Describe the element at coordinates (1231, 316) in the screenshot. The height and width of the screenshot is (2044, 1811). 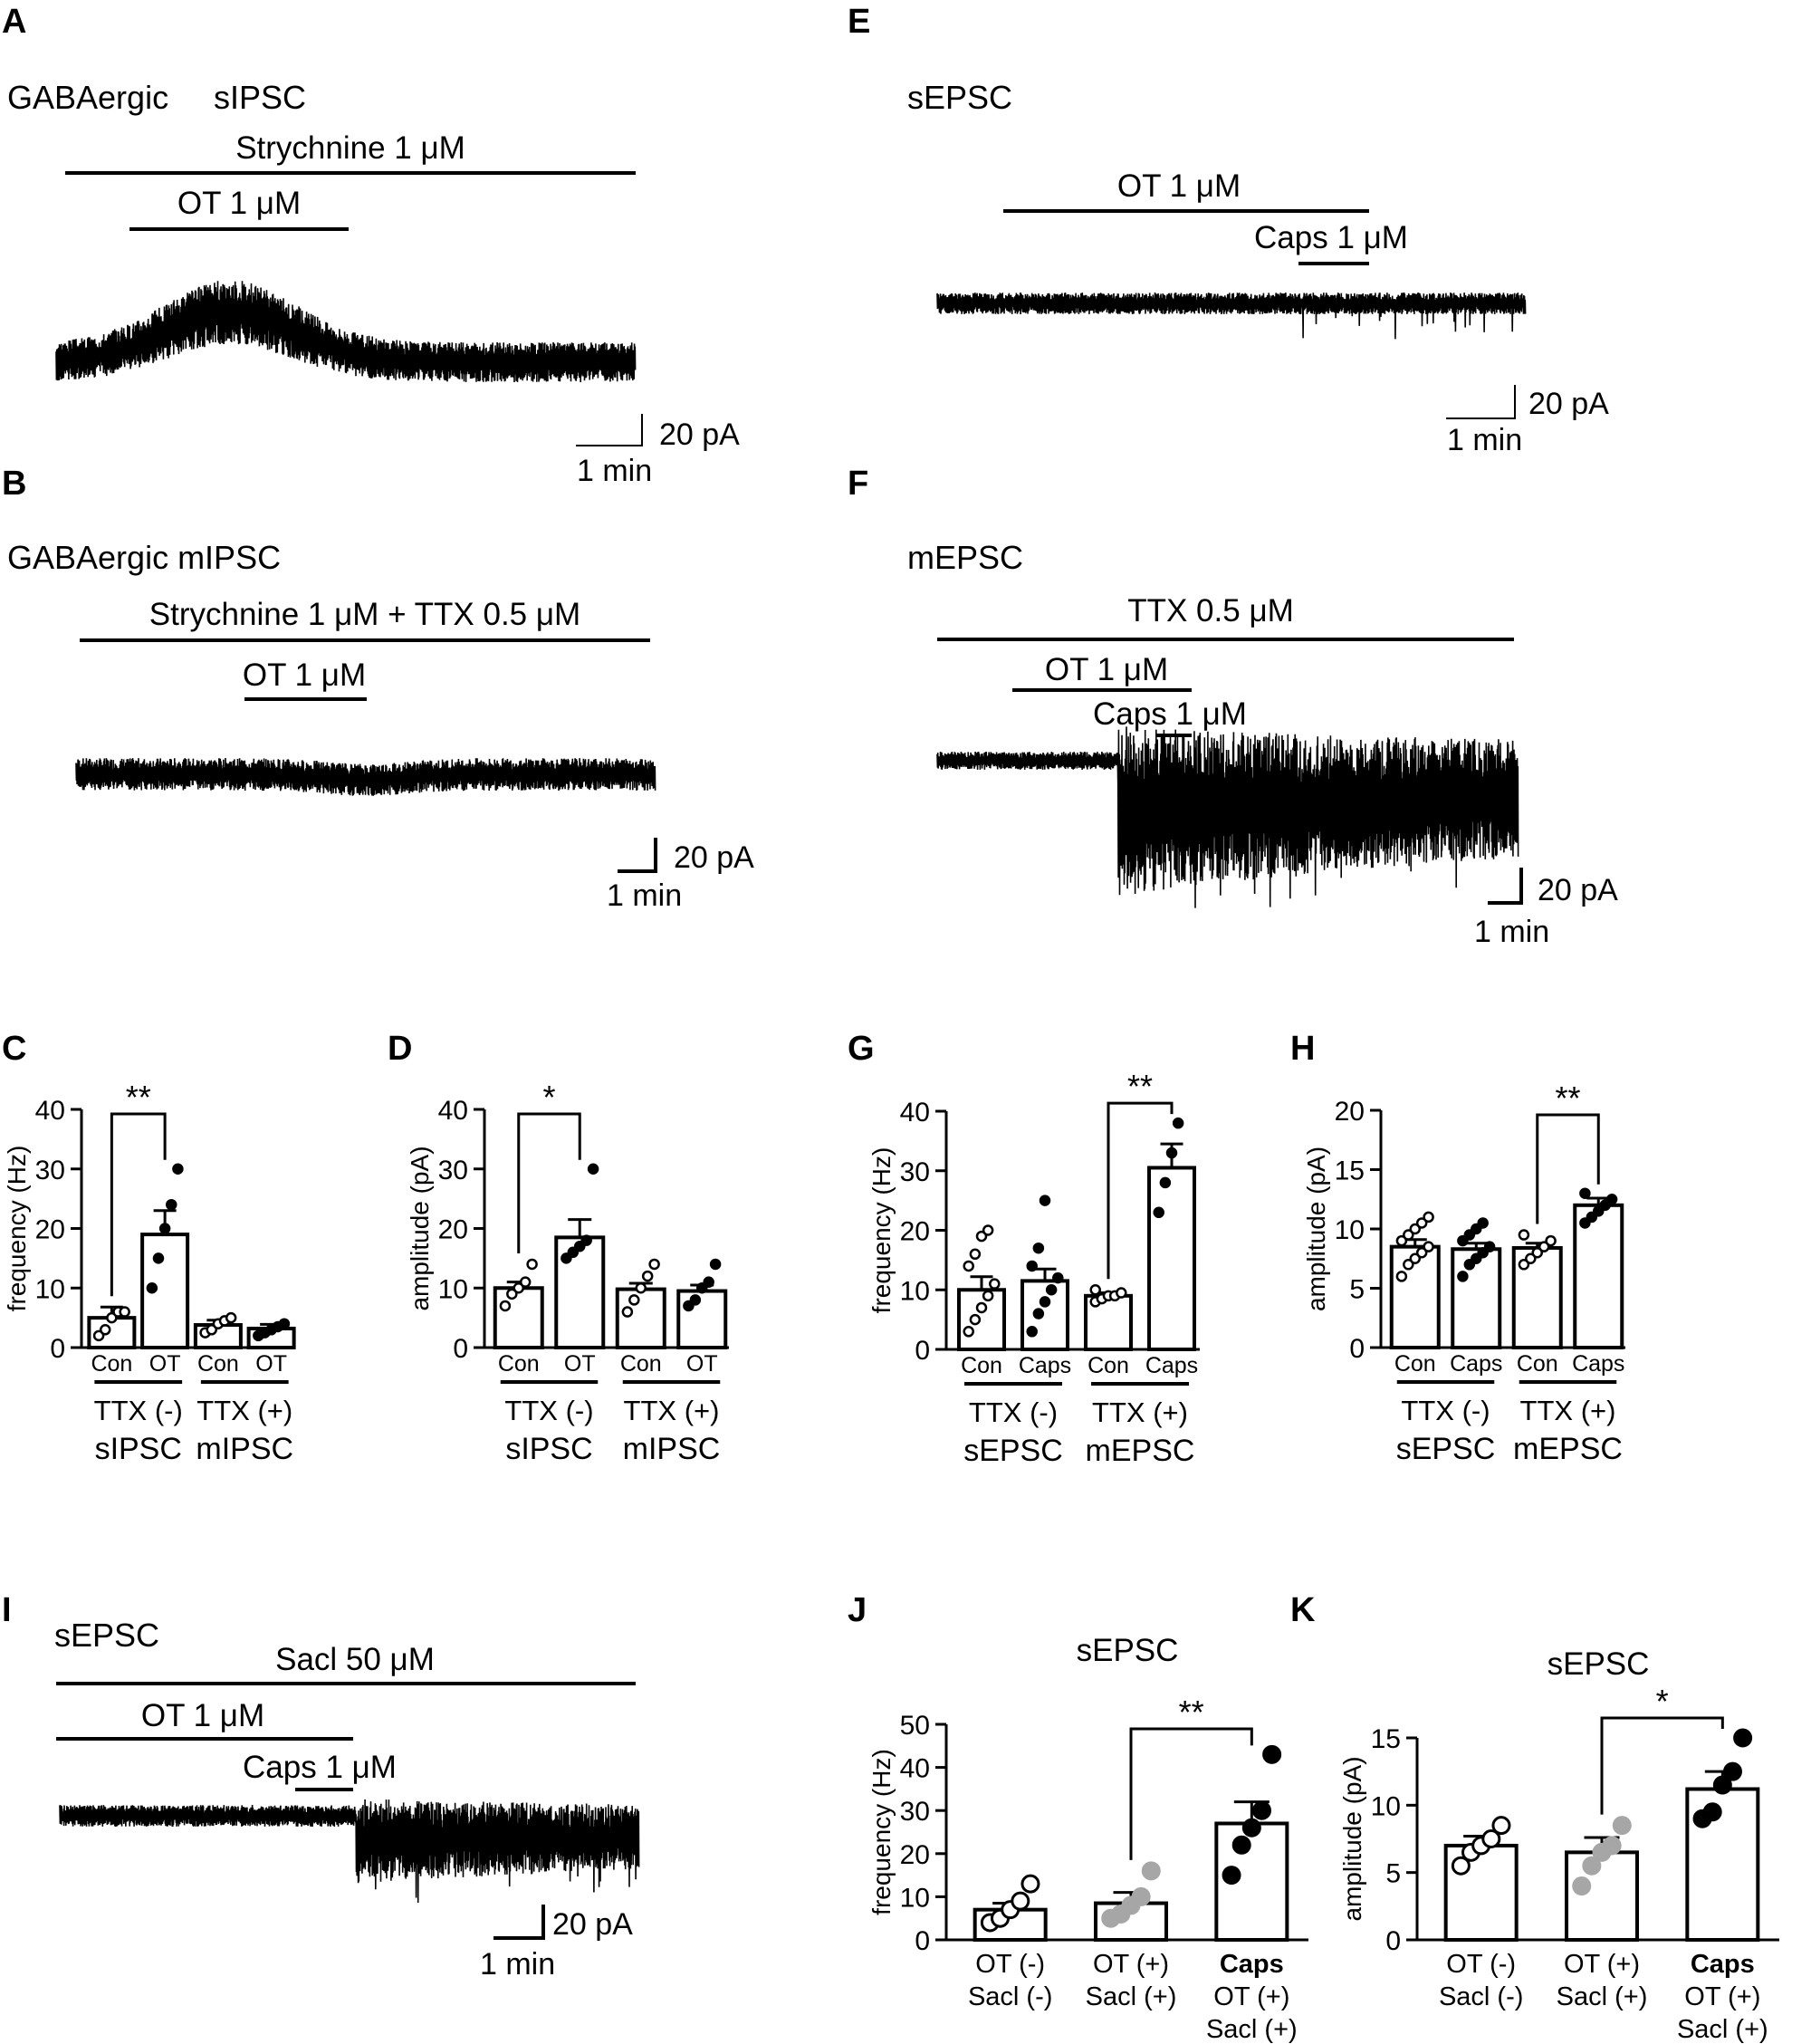
I see `current-trace-E` at that location.